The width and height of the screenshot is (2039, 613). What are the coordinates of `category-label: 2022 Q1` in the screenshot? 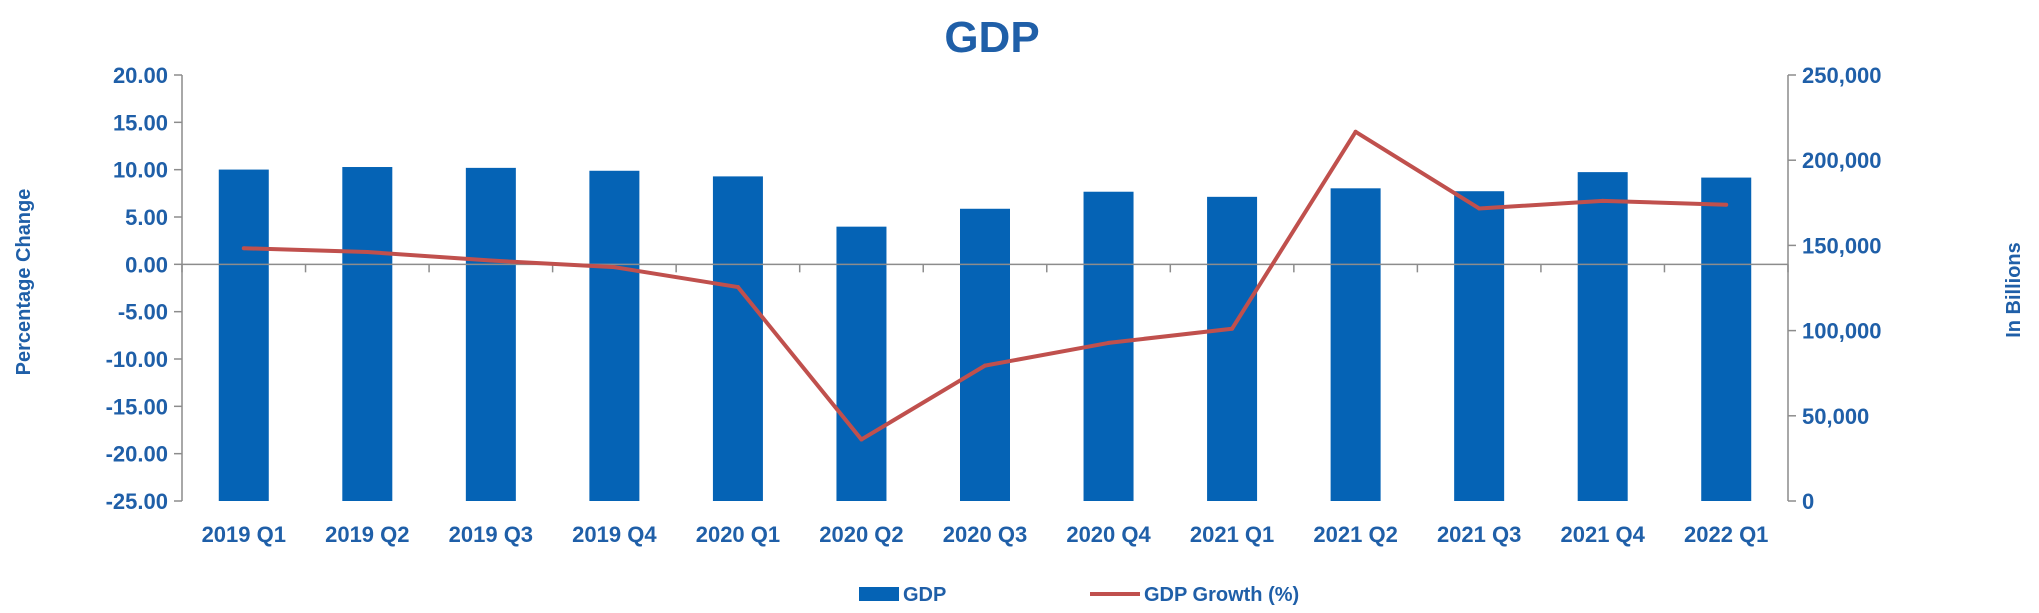 It's located at (1726, 534).